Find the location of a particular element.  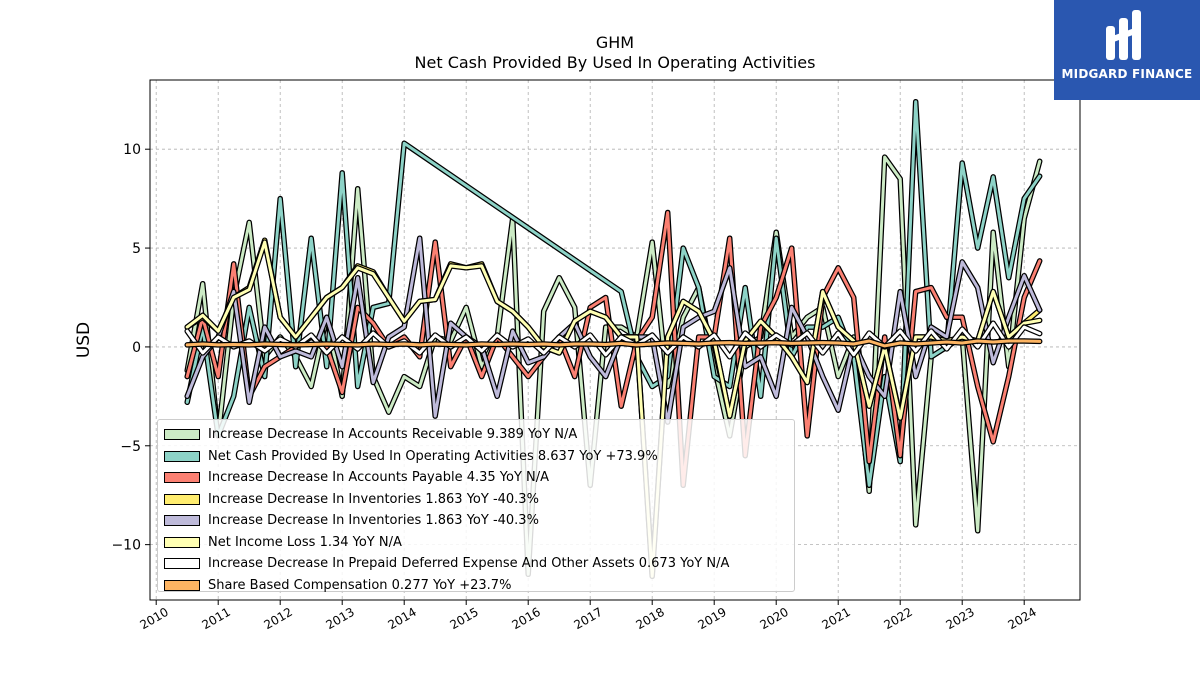

y-tick-label: 10 is located at coordinates (132, 150).